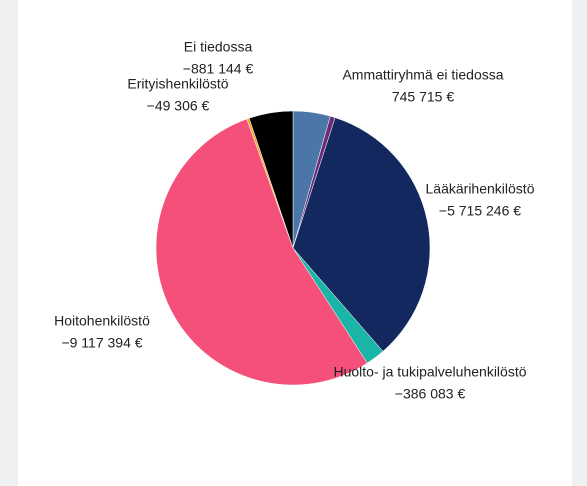  I want to click on slice-value-label: −386 083 €, so click(430, 394).